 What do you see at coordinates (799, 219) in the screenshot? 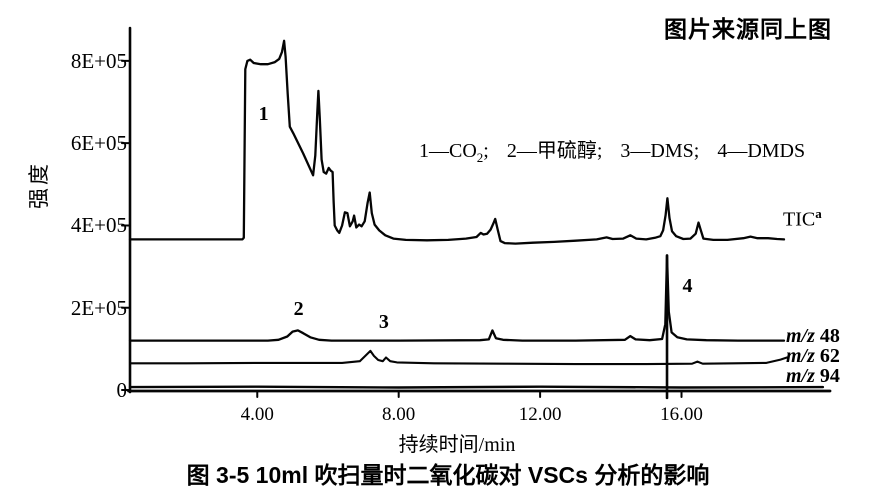
I see `tic-label-text: TIC` at bounding box center [799, 219].